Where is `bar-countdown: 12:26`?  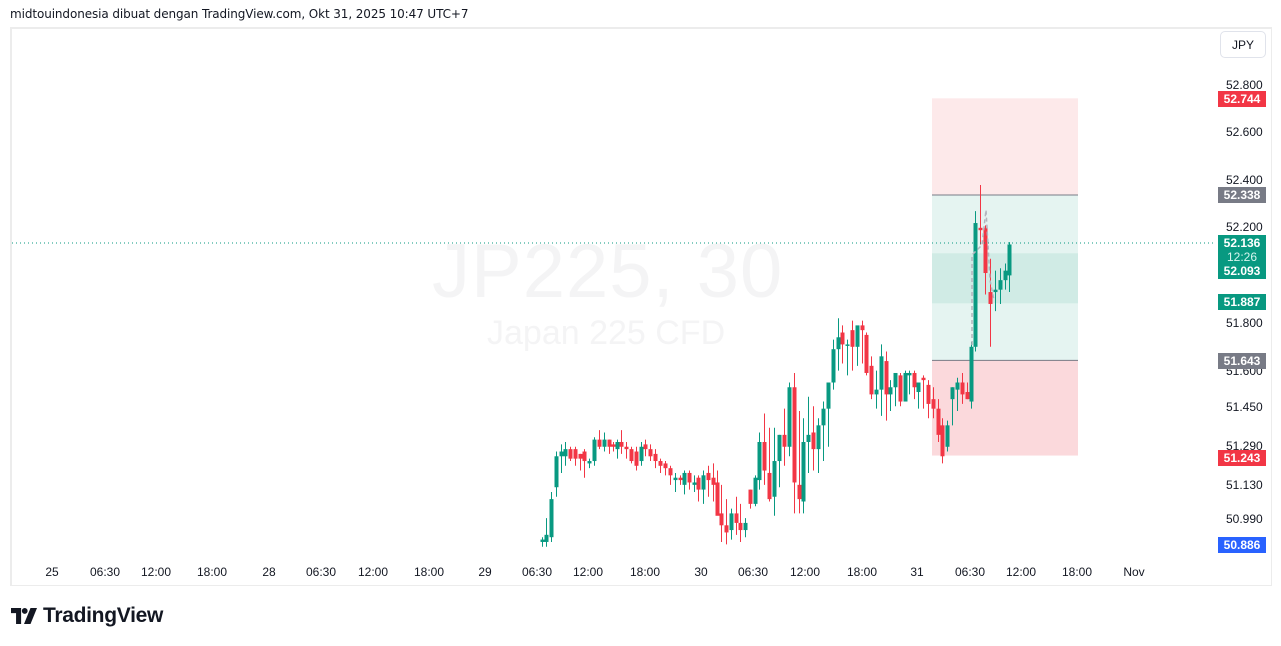 bar-countdown: 12:26 is located at coordinates (1242, 257).